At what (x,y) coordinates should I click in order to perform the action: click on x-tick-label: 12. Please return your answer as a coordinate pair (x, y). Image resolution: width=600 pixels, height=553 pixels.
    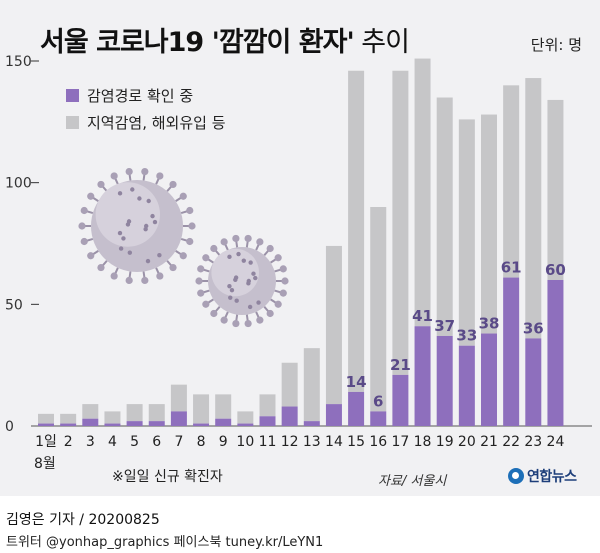
    Looking at the image, I should click on (290, 442).